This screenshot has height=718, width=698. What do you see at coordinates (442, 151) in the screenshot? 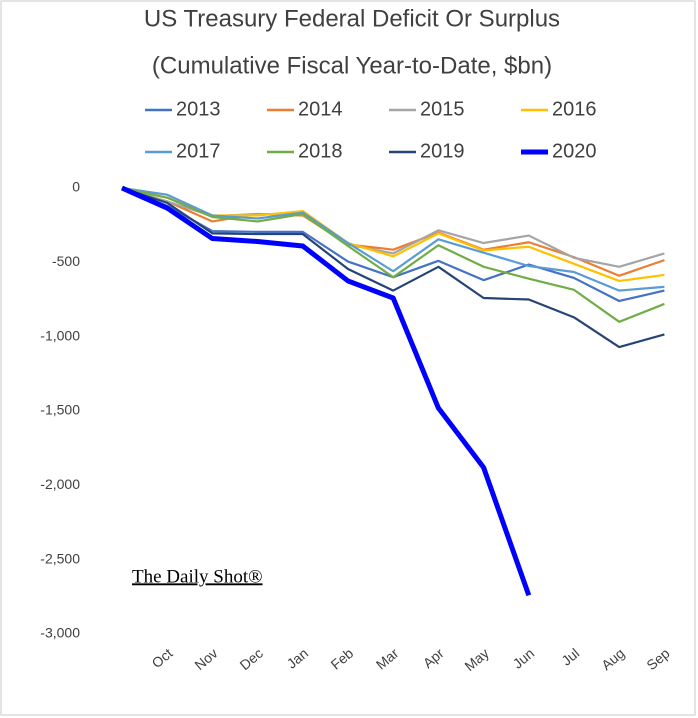
I see `legend-label: 2019` at bounding box center [442, 151].